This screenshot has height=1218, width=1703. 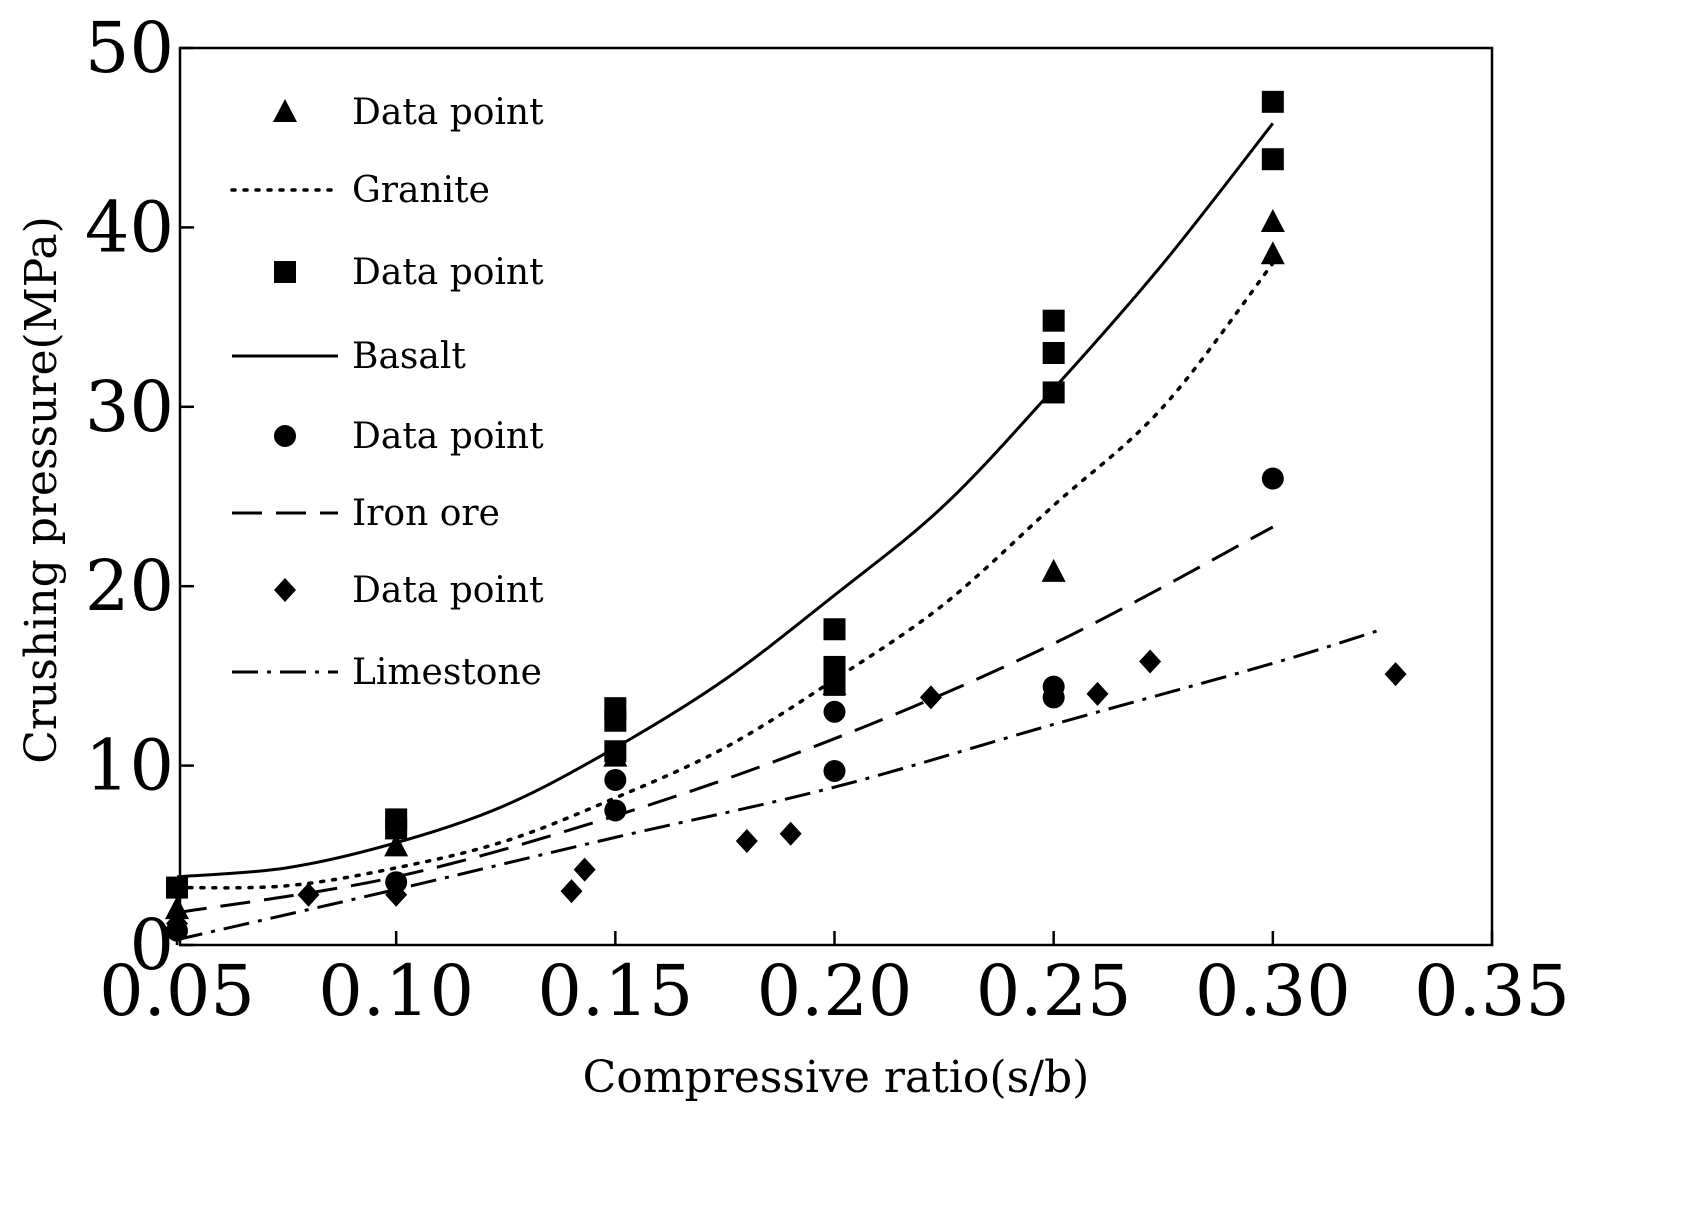 What do you see at coordinates (1054, 991) in the screenshot?
I see `x-tick-label: 0.25` at bounding box center [1054, 991].